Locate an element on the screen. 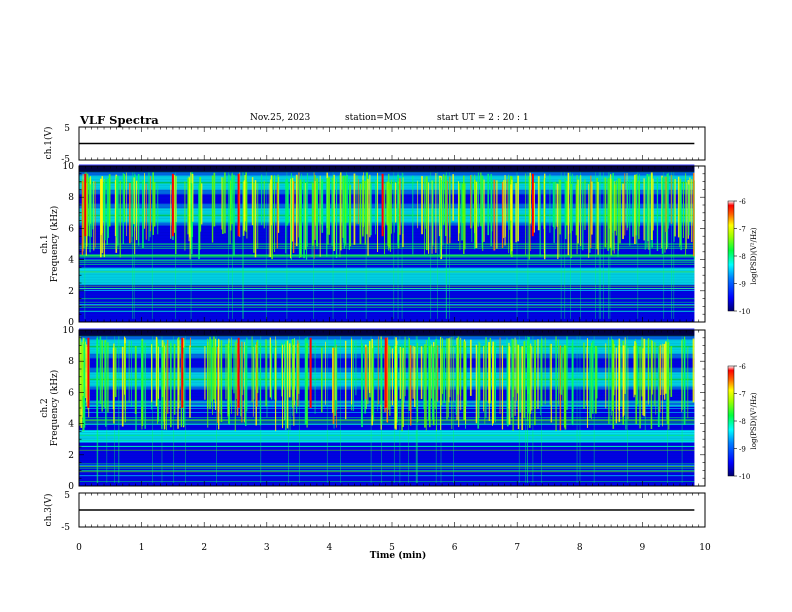 This screenshot has width=792, height=612. x-tick-label: 2 is located at coordinates (204, 548).